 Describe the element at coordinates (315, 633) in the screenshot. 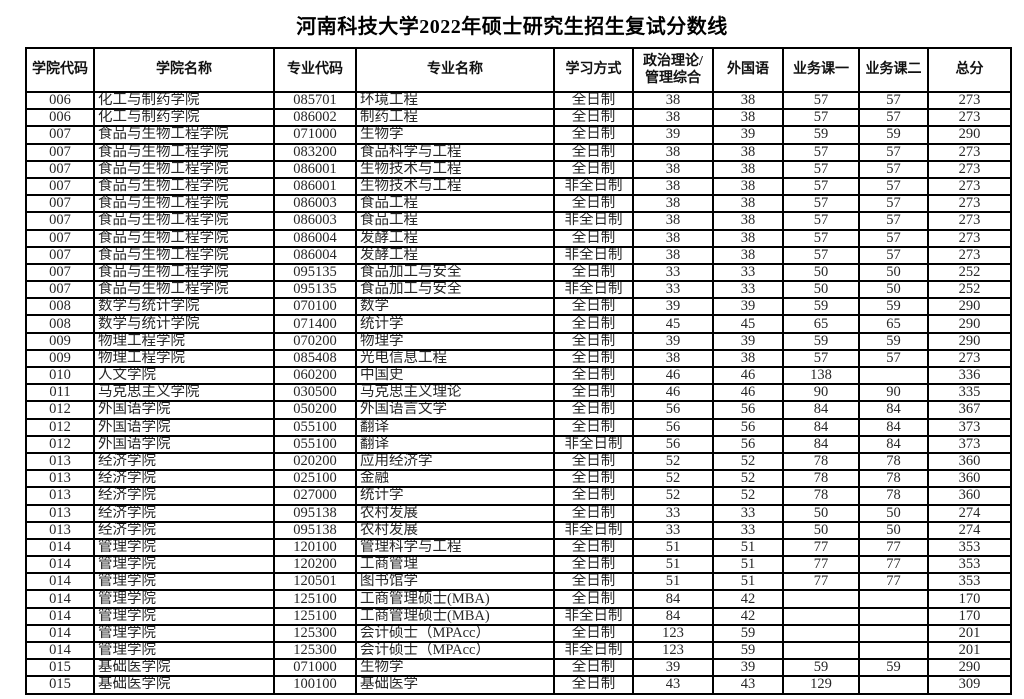

I see `table-cell: 125300` at that location.